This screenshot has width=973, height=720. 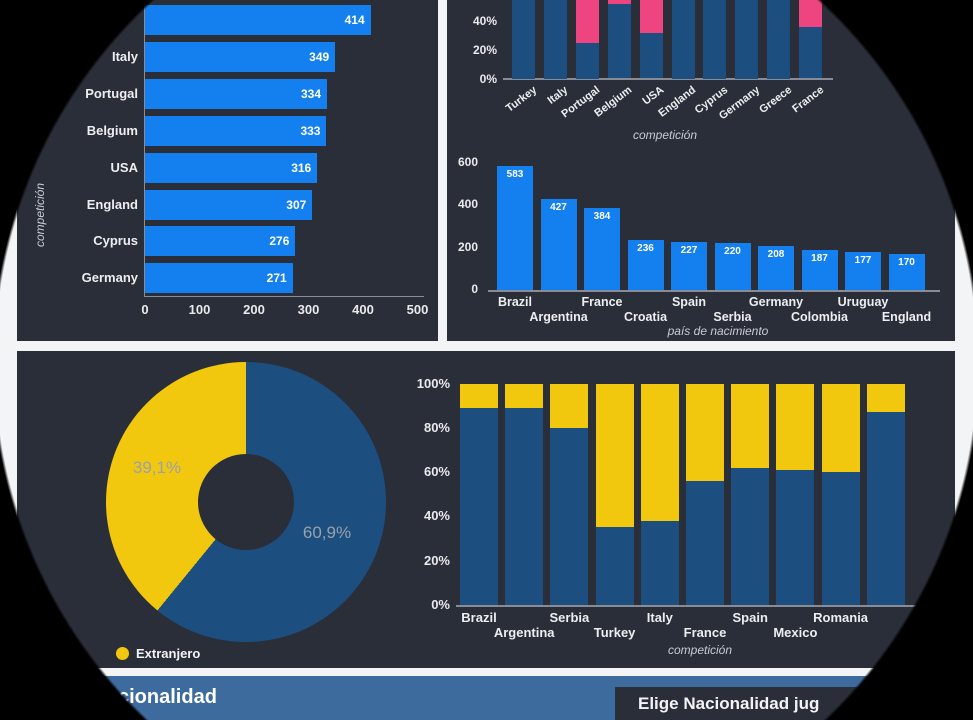 I want to click on stacked-bar-yellow-Italy, so click(x=659, y=452).